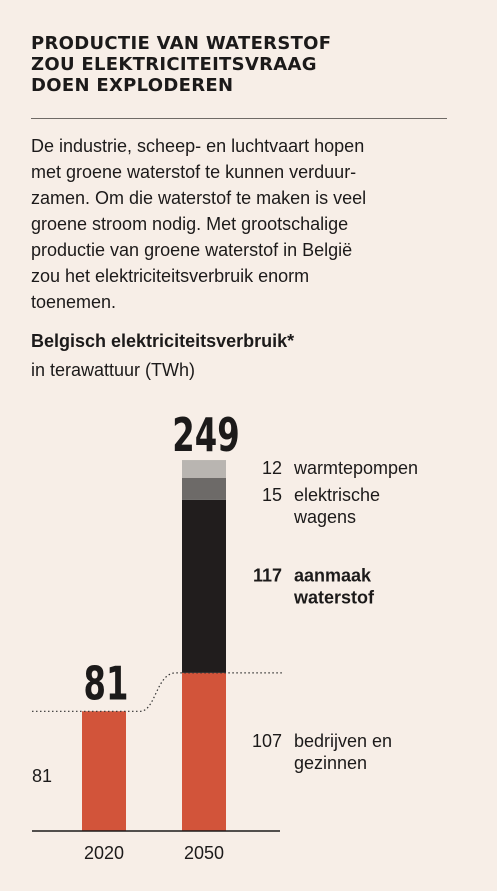  What do you see at coordinates (74, 302) in the screenshot?
I see `intro-line-7: toenemen.` at bounding box center [74, 302].